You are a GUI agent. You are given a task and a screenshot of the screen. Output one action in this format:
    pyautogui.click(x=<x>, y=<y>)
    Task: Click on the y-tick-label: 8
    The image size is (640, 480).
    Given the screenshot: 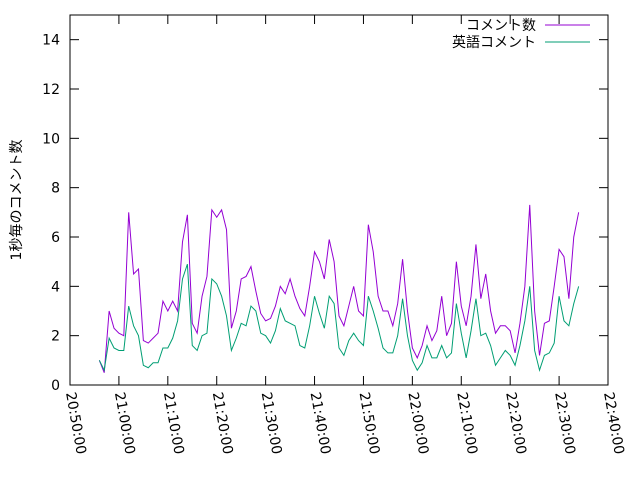 What is the action you would take?
    pyautogui.click(x=55, y=189)
    